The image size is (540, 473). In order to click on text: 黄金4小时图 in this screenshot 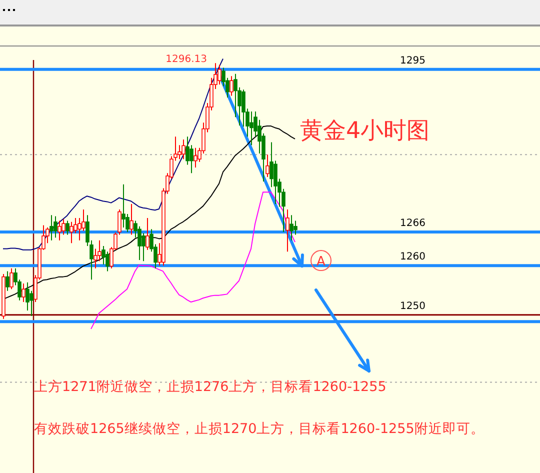, I will do `click(365, 131)`.